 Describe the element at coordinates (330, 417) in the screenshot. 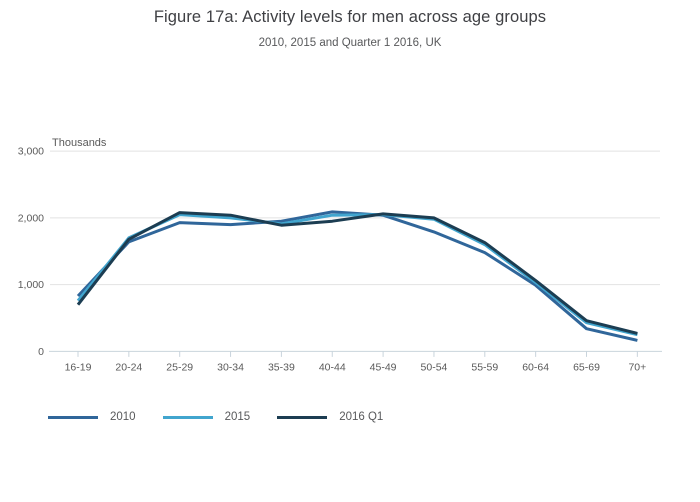

I see `legend-item-2016-q1: 2016 Q1` at that location.